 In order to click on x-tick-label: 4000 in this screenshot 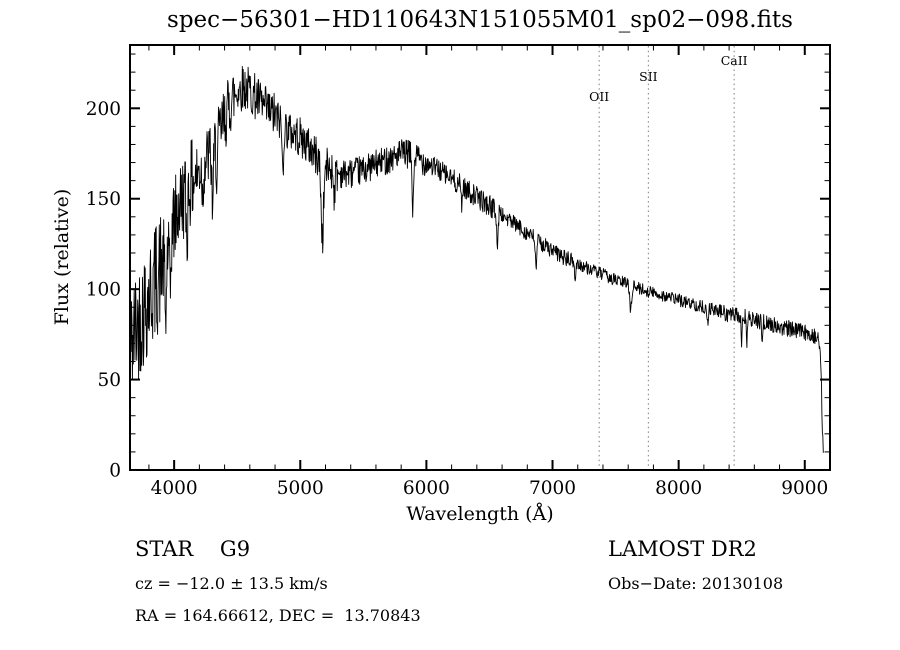, I will do `click(174, 488)`.